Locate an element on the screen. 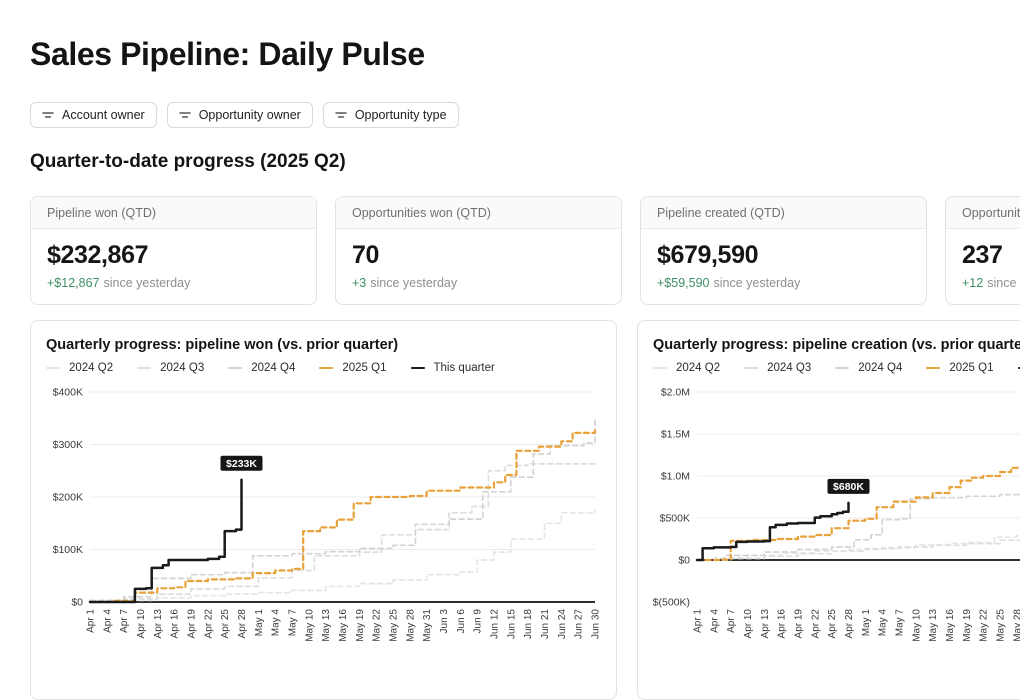  svg-text: May 25 is located at coordinates (394, 625).